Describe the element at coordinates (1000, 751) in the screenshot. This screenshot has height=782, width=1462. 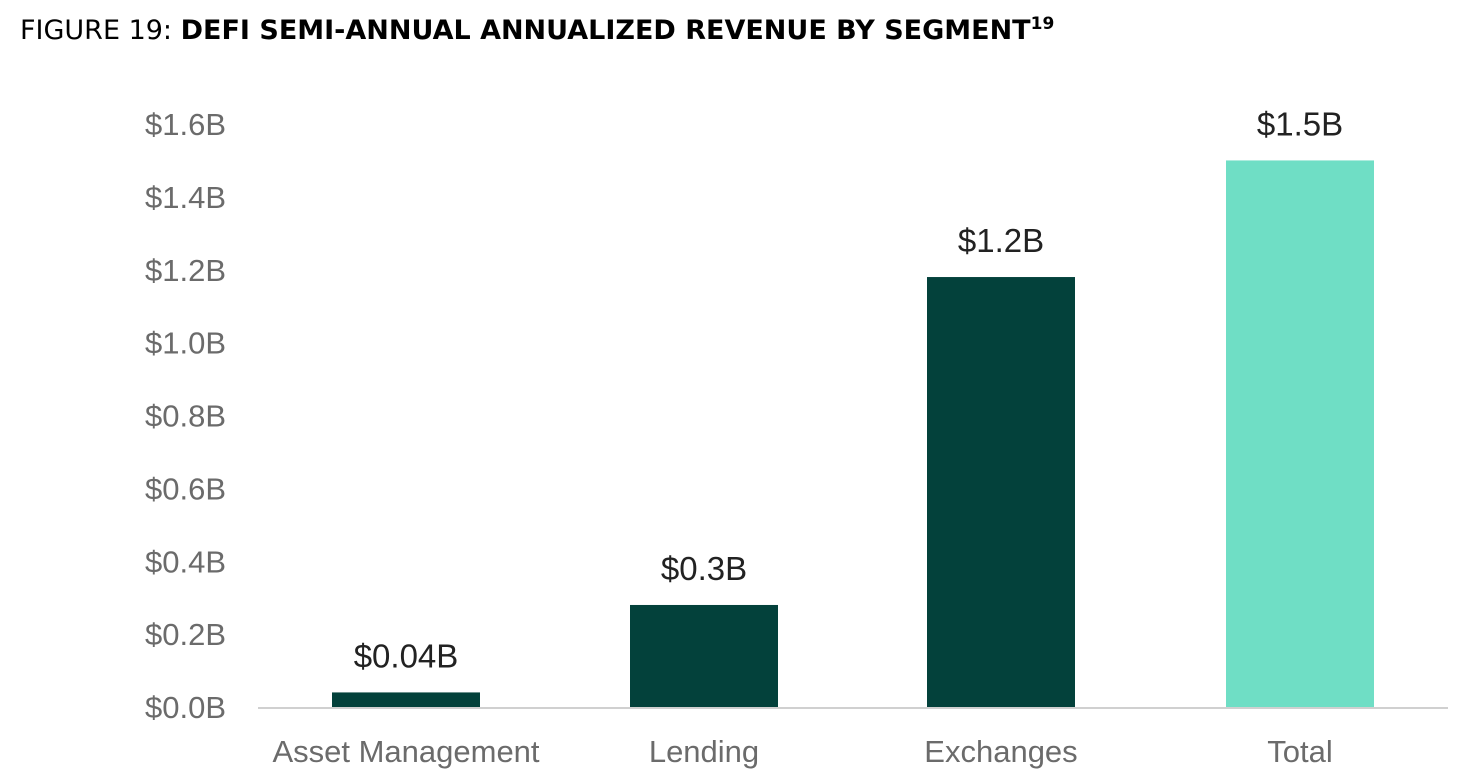
I see `x-tick-label: Exchanges` at that location.